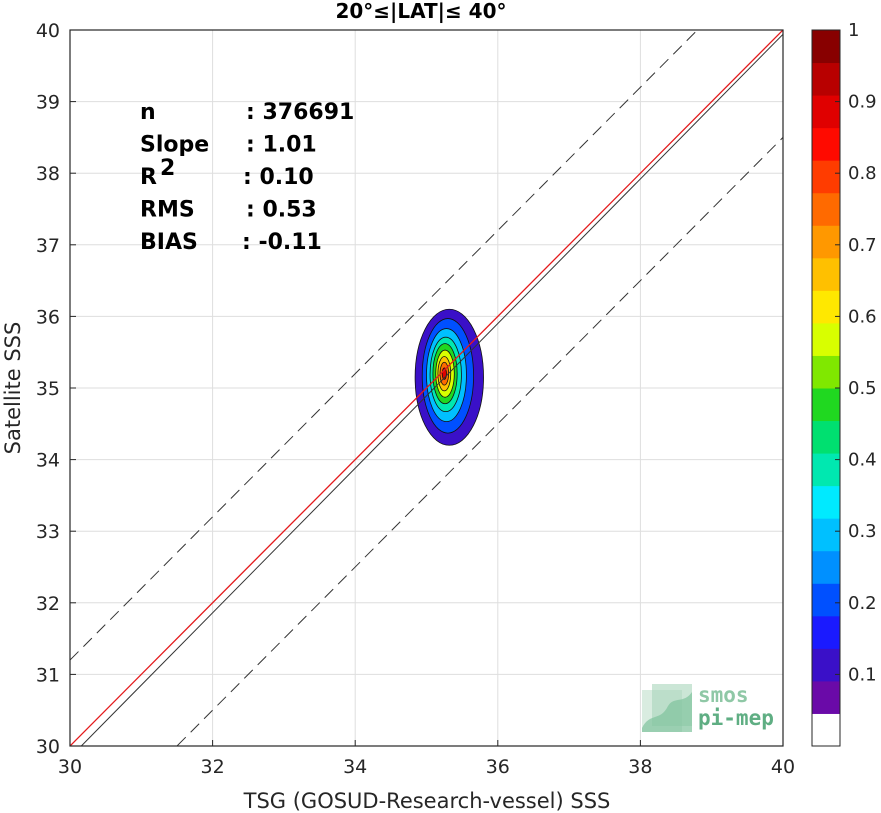  Describe the element at coordinates (667, 712) in the screenshot. I see `logo-wave-icon` at that location.